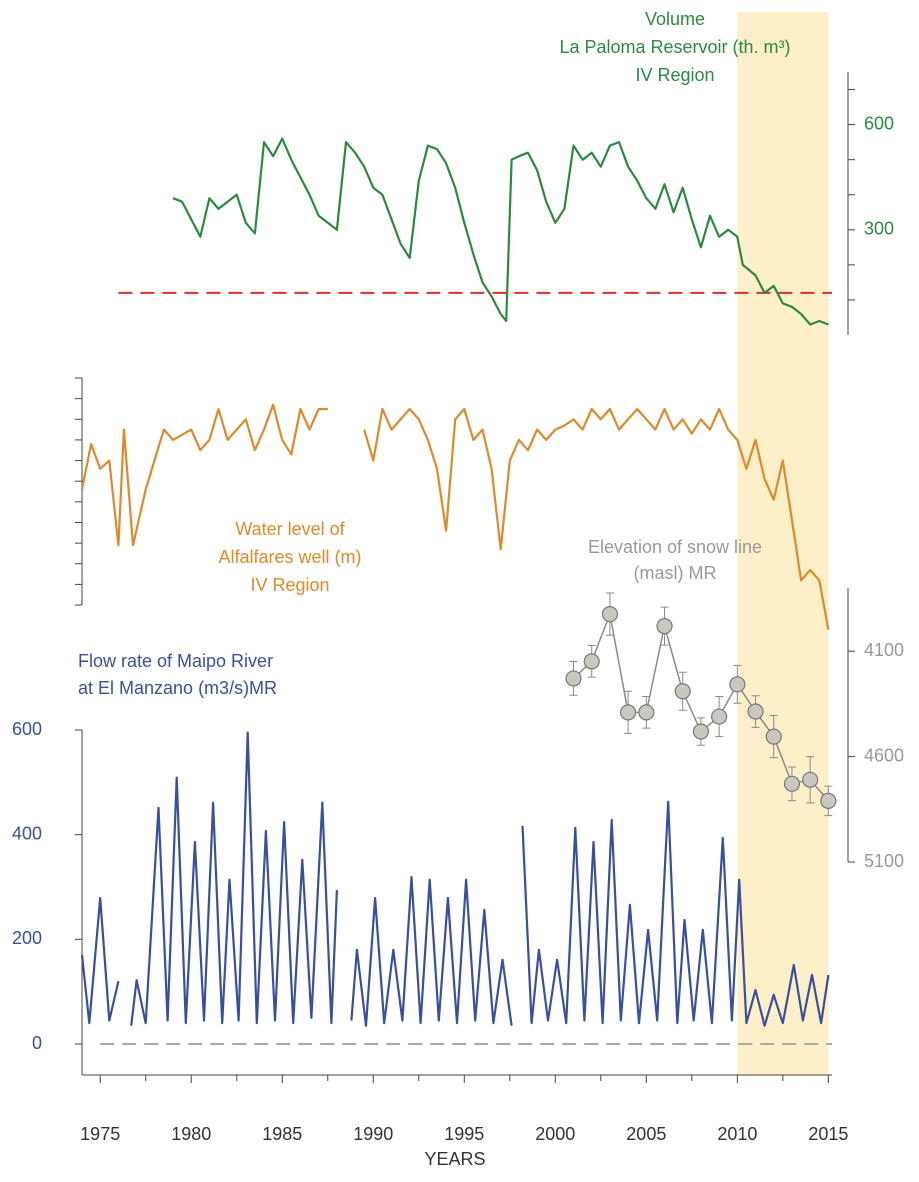 Image resolution: width=919 pixels, height=1182 pixels. I want to click on x-tick-label: 1980, so click(191, 1134).